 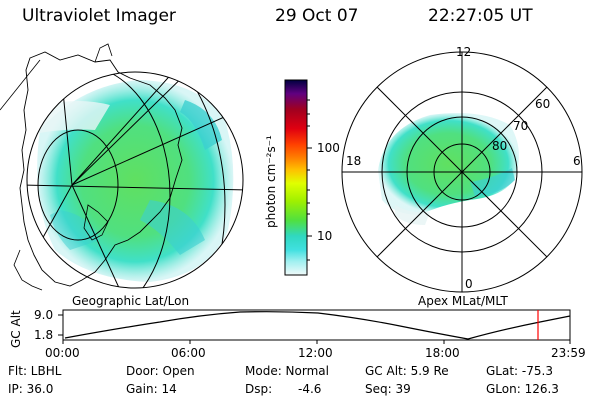 What do you see at coordinates (44, 315) in the screenshot?
I see `altitude-ytick-max: 9.0` at bounding box center [44, 315].